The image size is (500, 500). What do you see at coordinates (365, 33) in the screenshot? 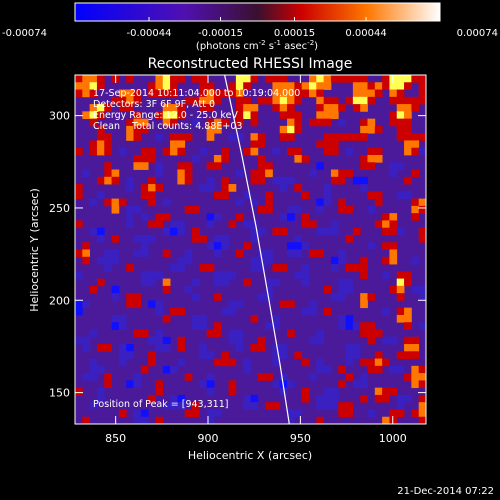
I see `colorbar-tick-label: 0.00044` at bounding box center [365, 33].